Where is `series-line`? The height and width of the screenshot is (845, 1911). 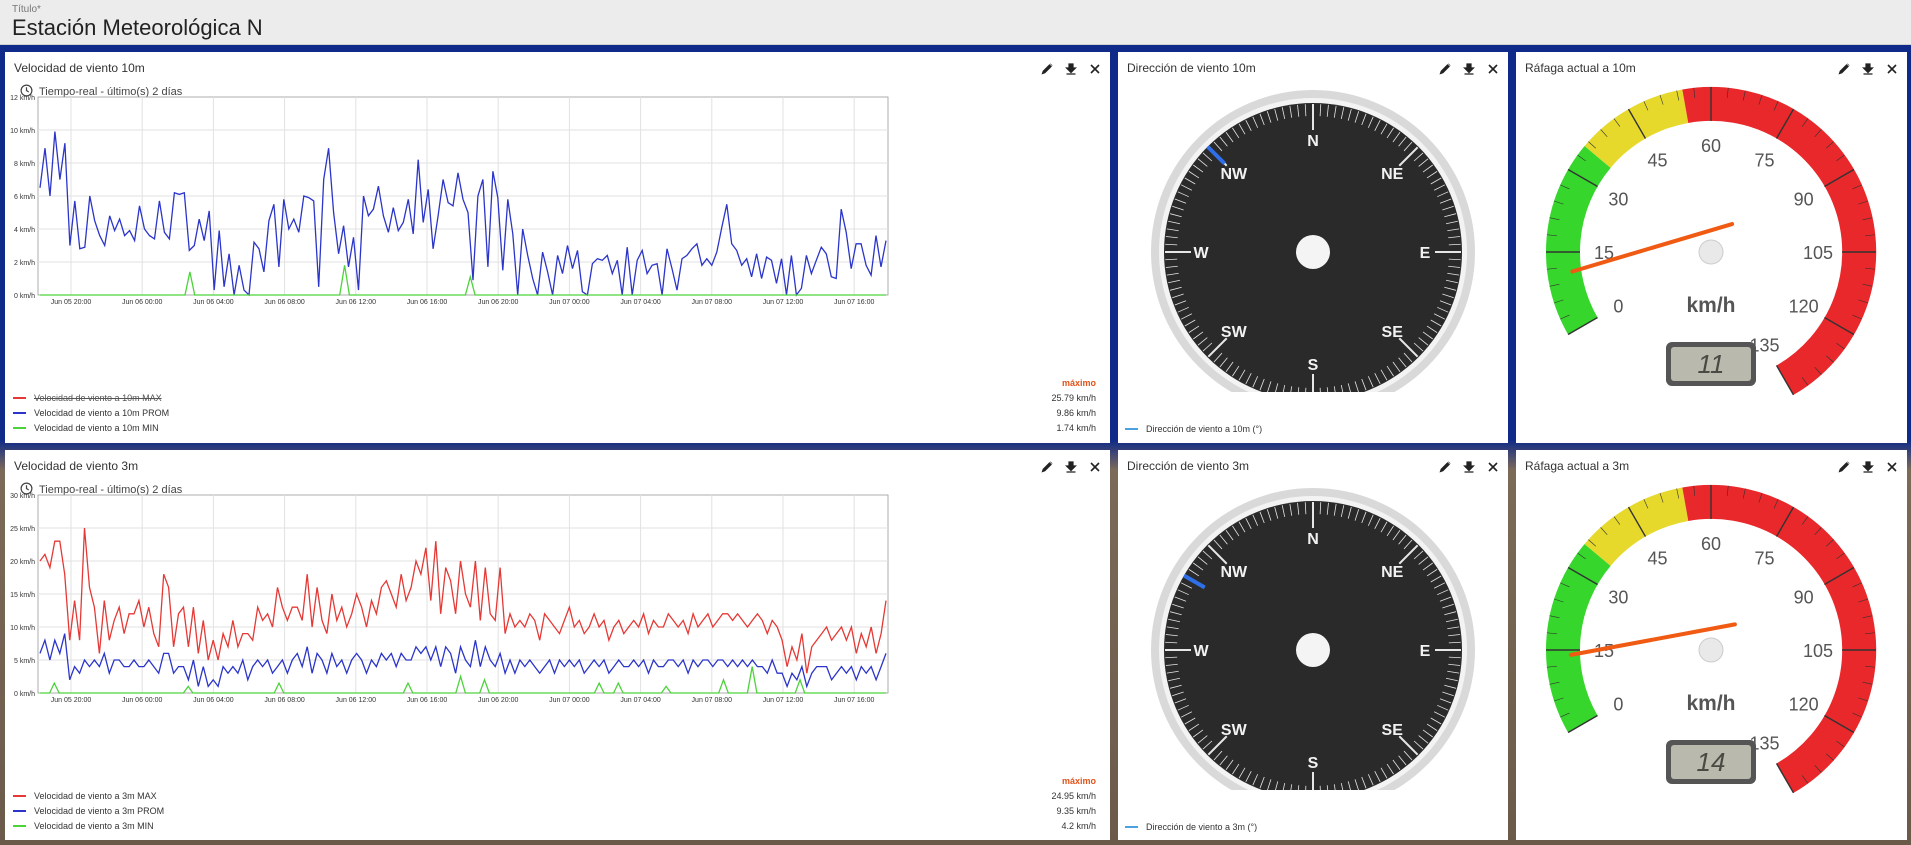
series-line is located at coordinates (463, 214).